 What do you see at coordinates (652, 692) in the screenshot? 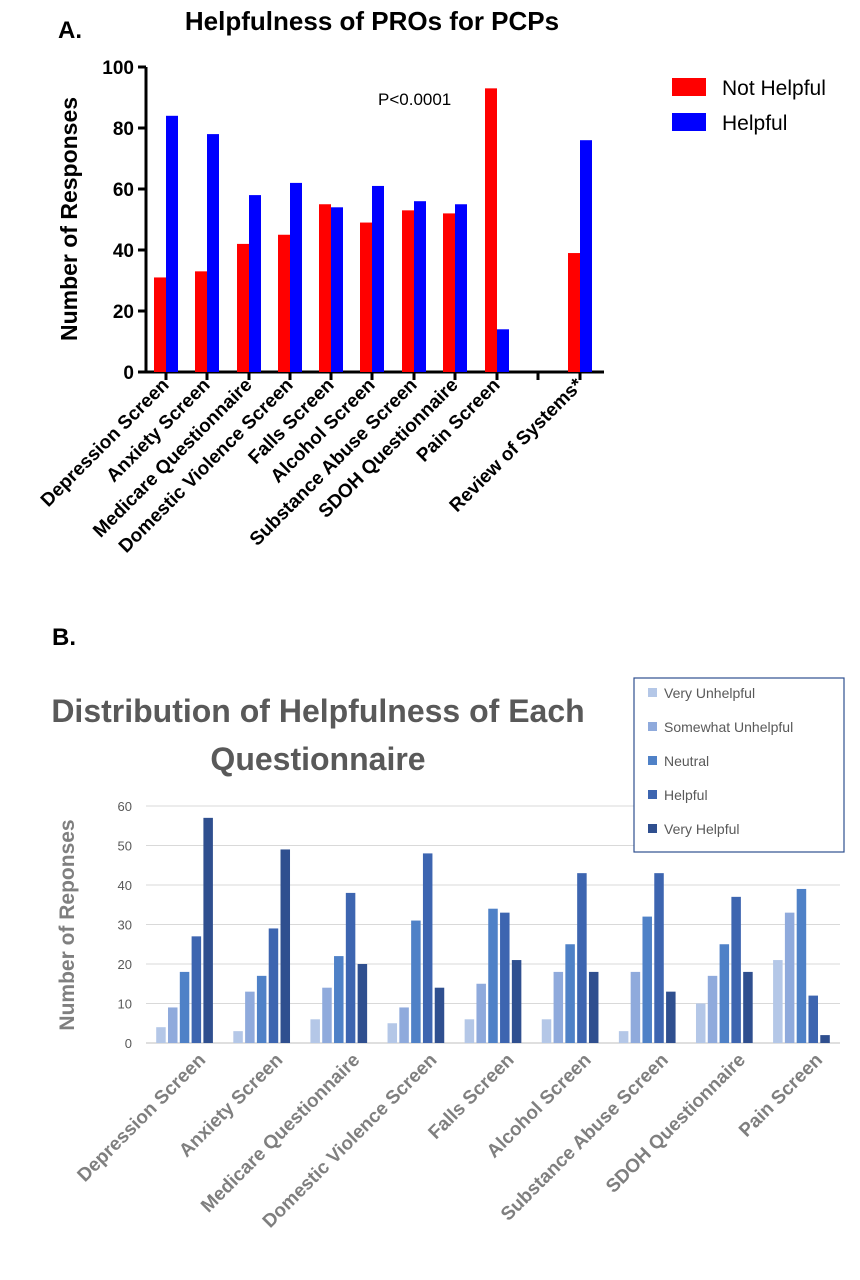
I see `legend-swatch-very-unhelpful` at bounding box center [652, 692].